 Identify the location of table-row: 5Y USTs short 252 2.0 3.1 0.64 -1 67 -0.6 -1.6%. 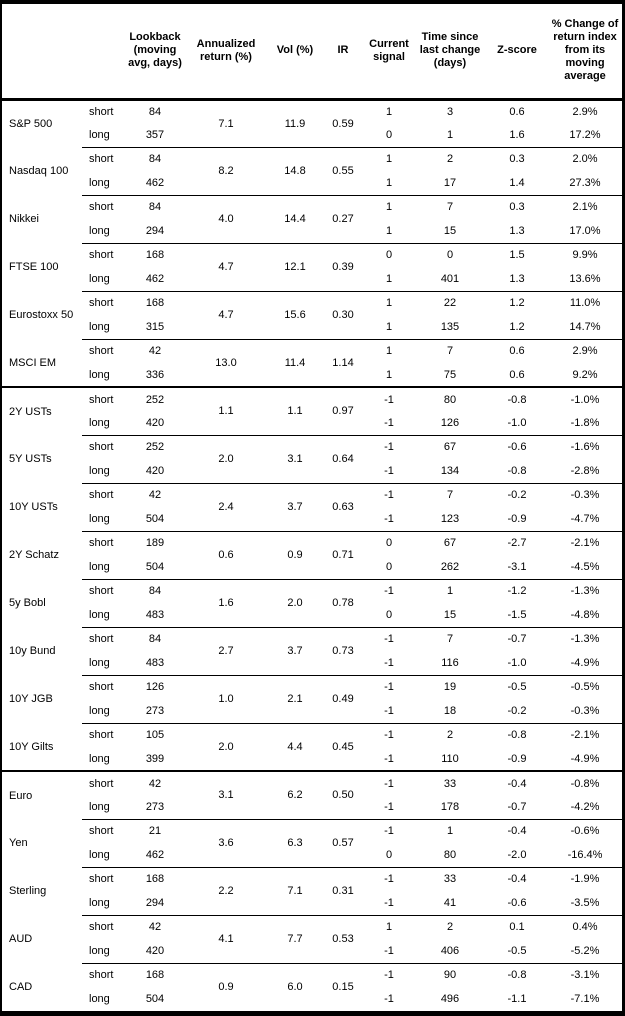
(312, 458).